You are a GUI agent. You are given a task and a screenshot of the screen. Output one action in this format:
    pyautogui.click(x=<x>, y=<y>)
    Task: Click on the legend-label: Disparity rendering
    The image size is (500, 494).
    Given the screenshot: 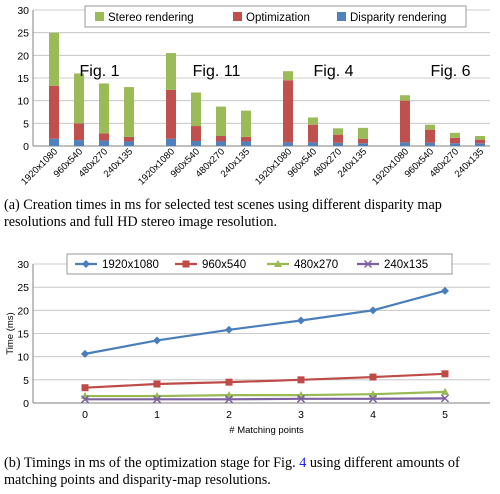 What is the action you would take?
    pyautogui.click(x=398, y=18)
    